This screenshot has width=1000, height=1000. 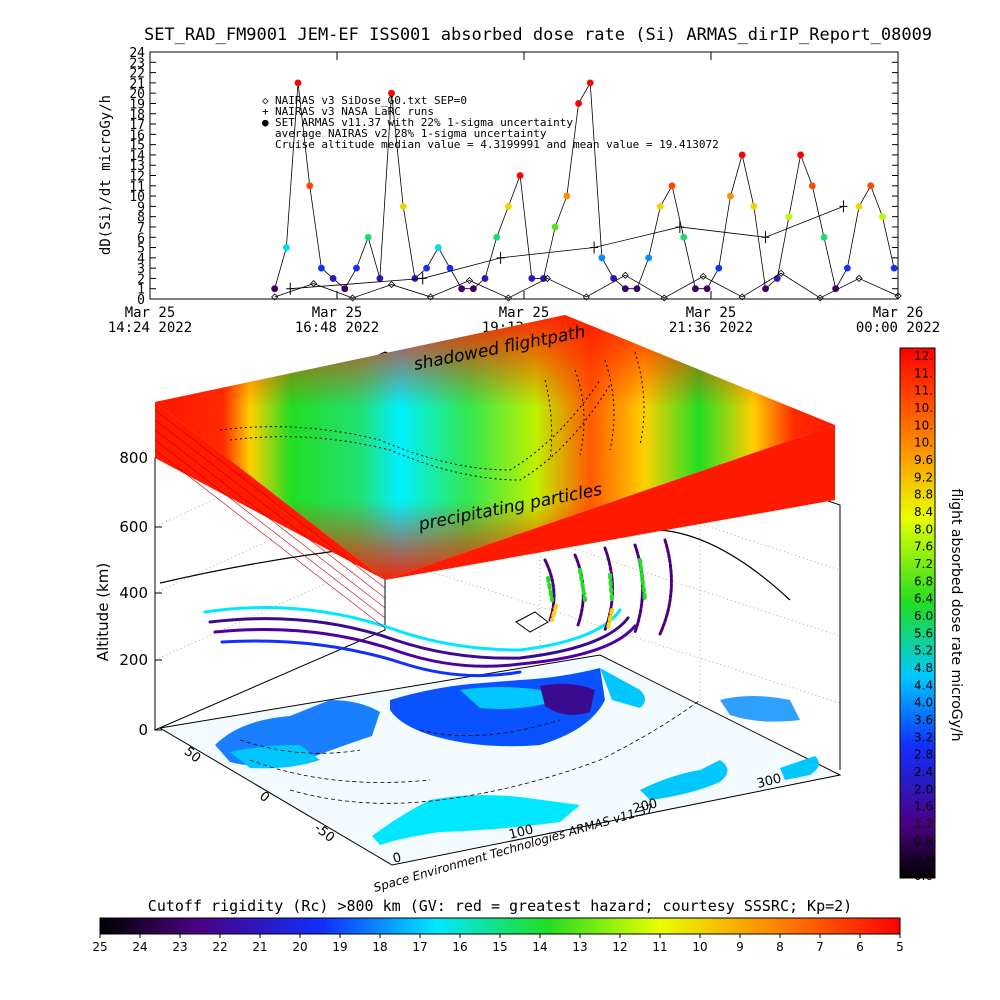 What do you see at coordinates (137, 63) in the screenshot?
I see `y-tick-label: 23` at bounding box center [137, 63].